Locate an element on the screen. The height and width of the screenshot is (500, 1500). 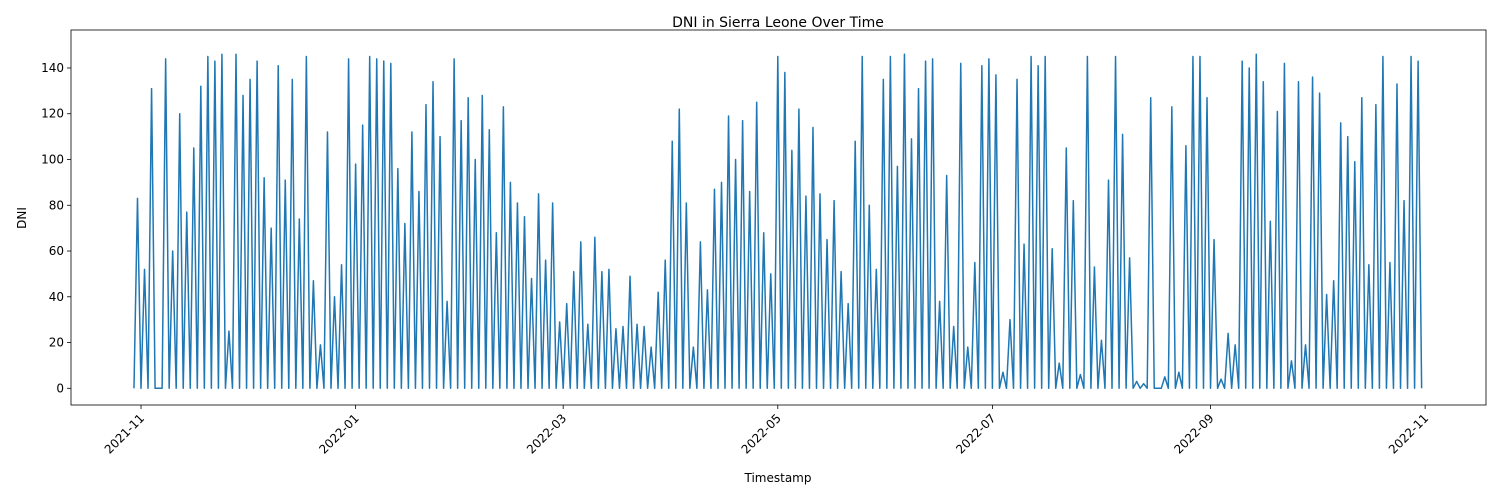
y-tick-label: 0 is located at coordinates (60, 388).